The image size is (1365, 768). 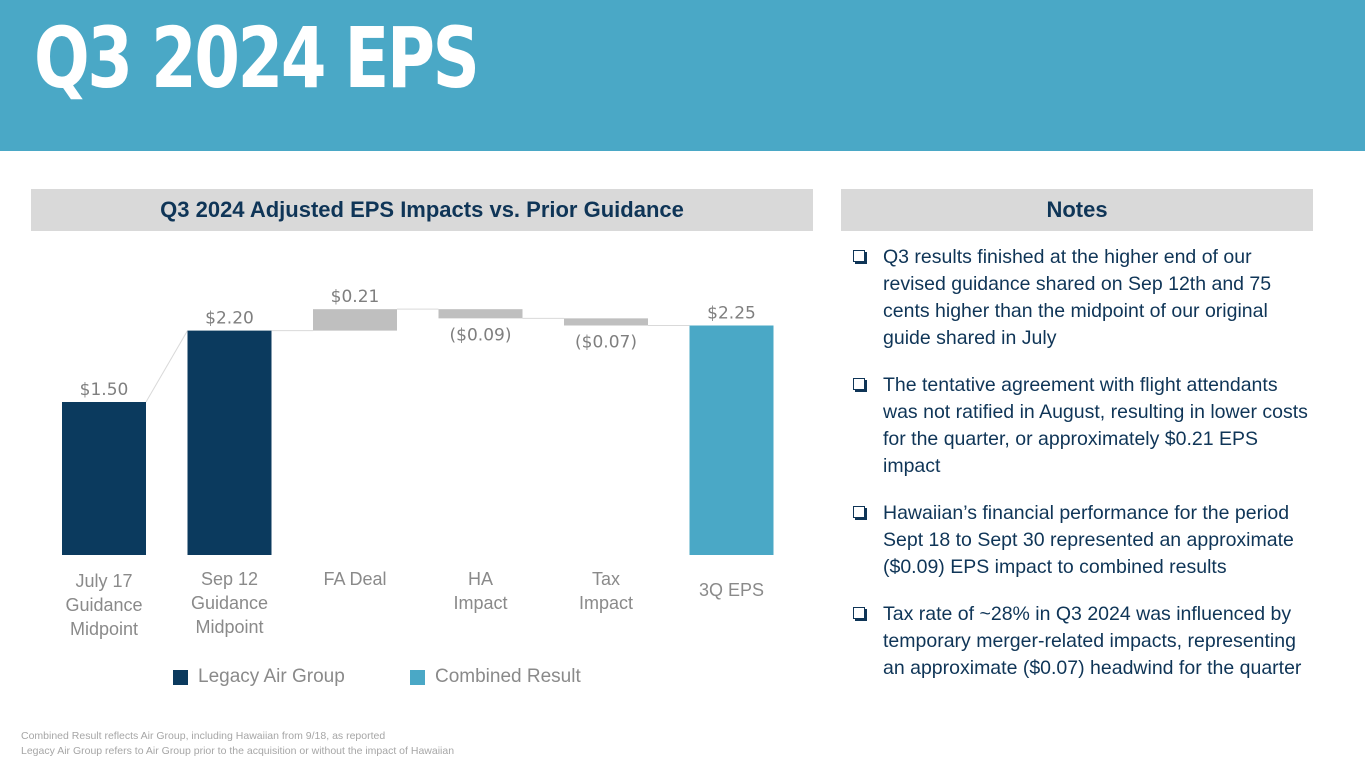 I want to click on data-label: $0.21, so click(x=355, y=297).